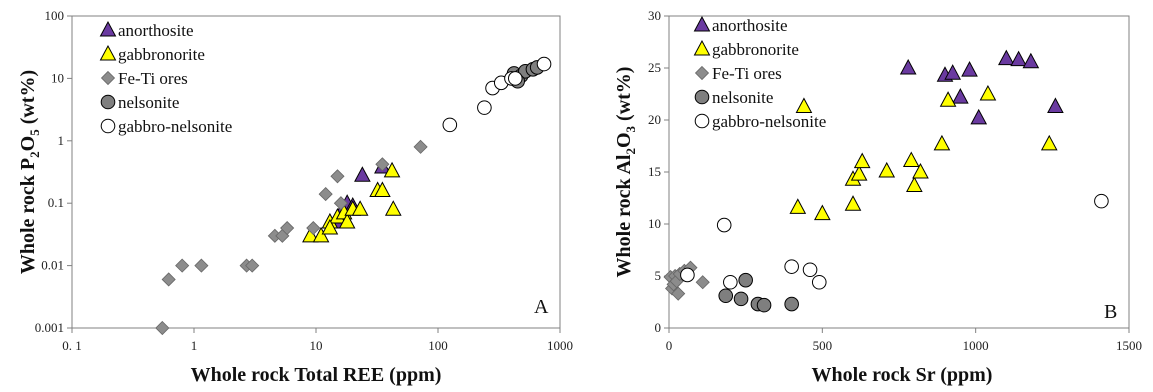  What do you see at coordinates (108, 28) in the screenshot?
I see `panel-a-legend-marker-anorthosite` at bounding box center [108, 28].